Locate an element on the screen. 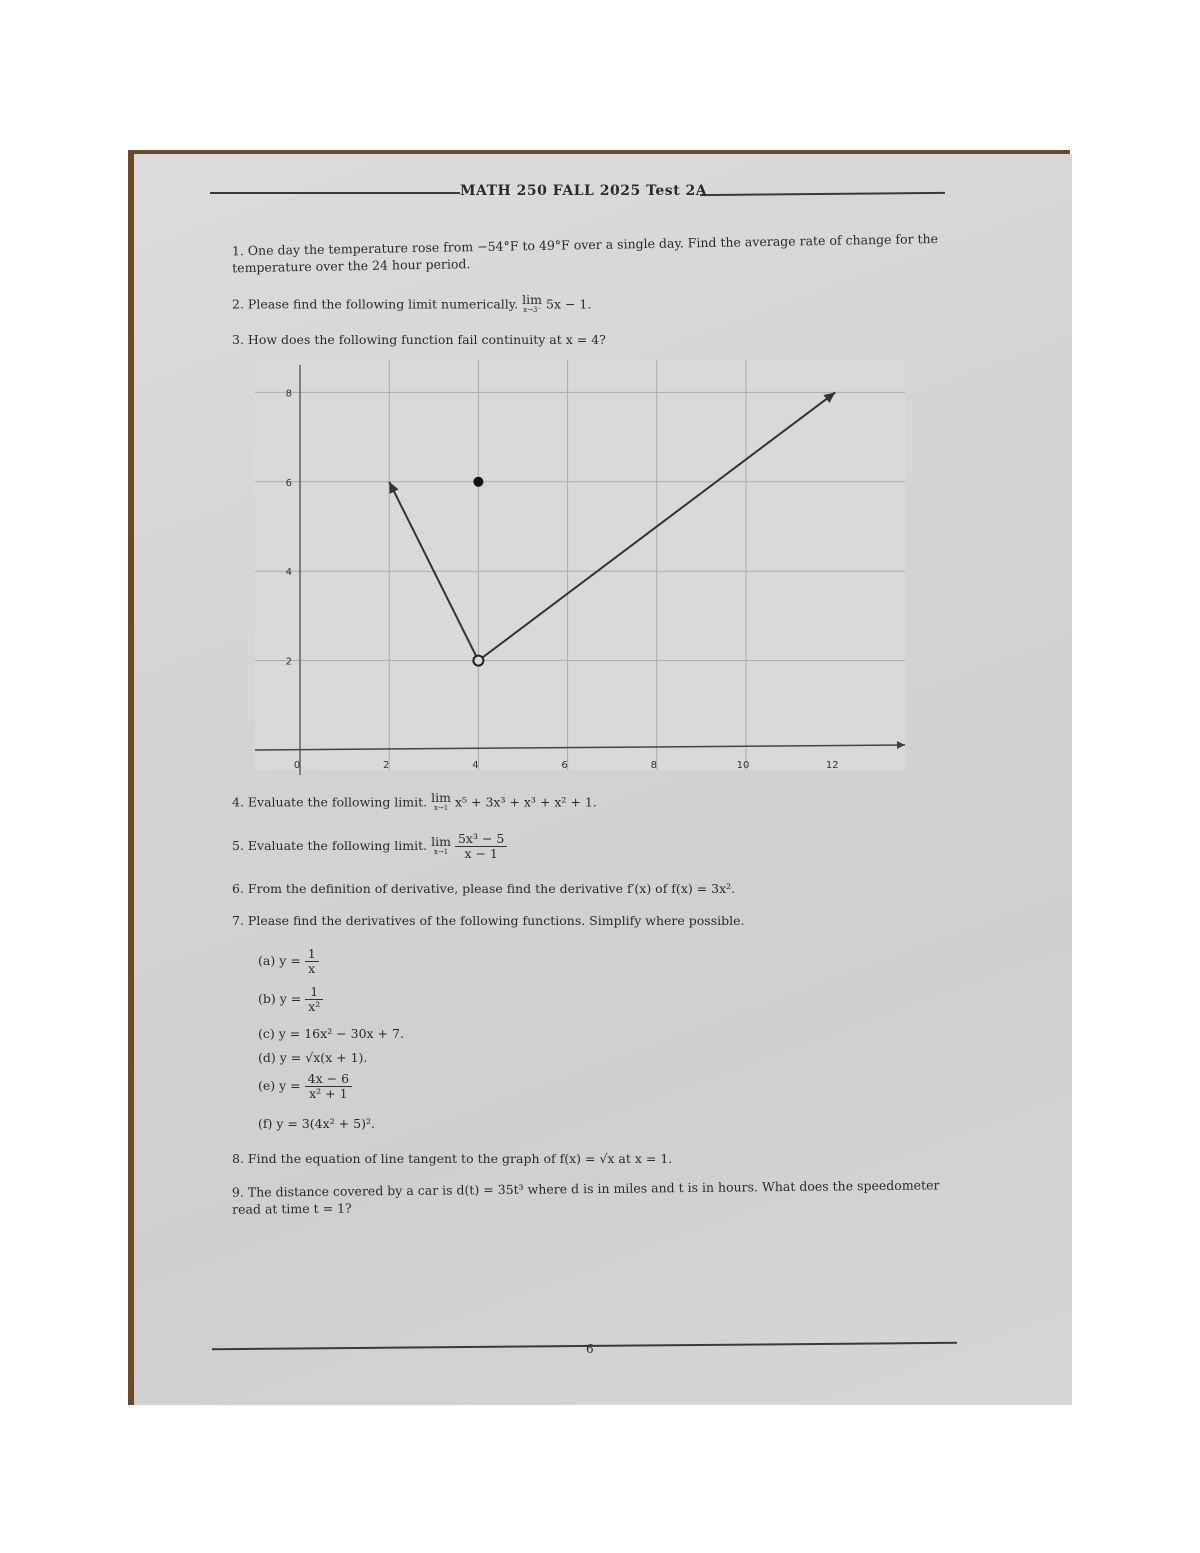 This screenshot has height=1553, width=1200. continuity-graph: 0 2 4 6 8 10 12 2 4 6 8 is located at coordinates (580, 567).